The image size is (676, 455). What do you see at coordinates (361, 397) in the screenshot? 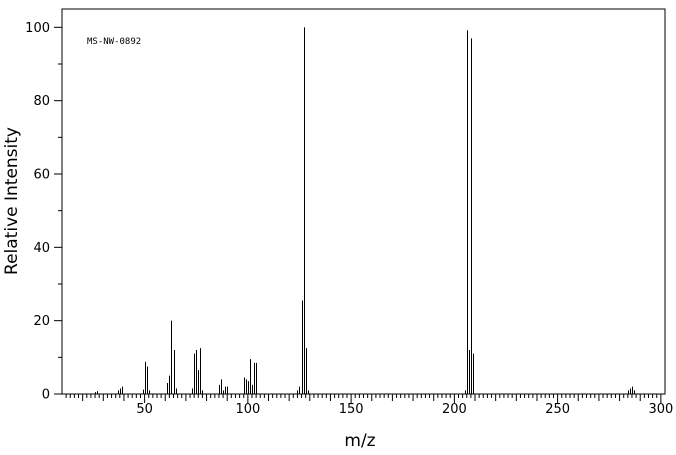
I see `x-minor-ticks` at bounding box center [361, 397].